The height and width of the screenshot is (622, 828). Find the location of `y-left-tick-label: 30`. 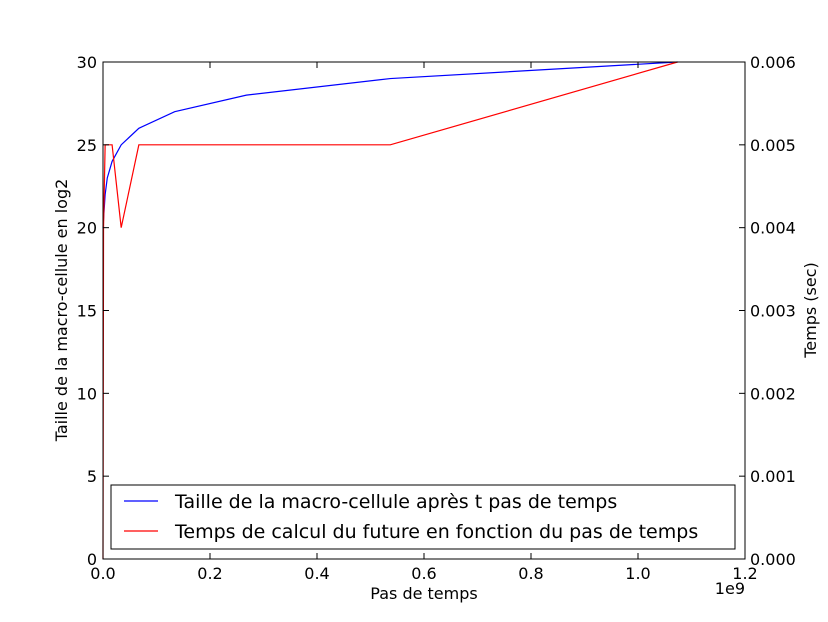

y-left-tick-label: 30 is located at coordinates (87, 62).